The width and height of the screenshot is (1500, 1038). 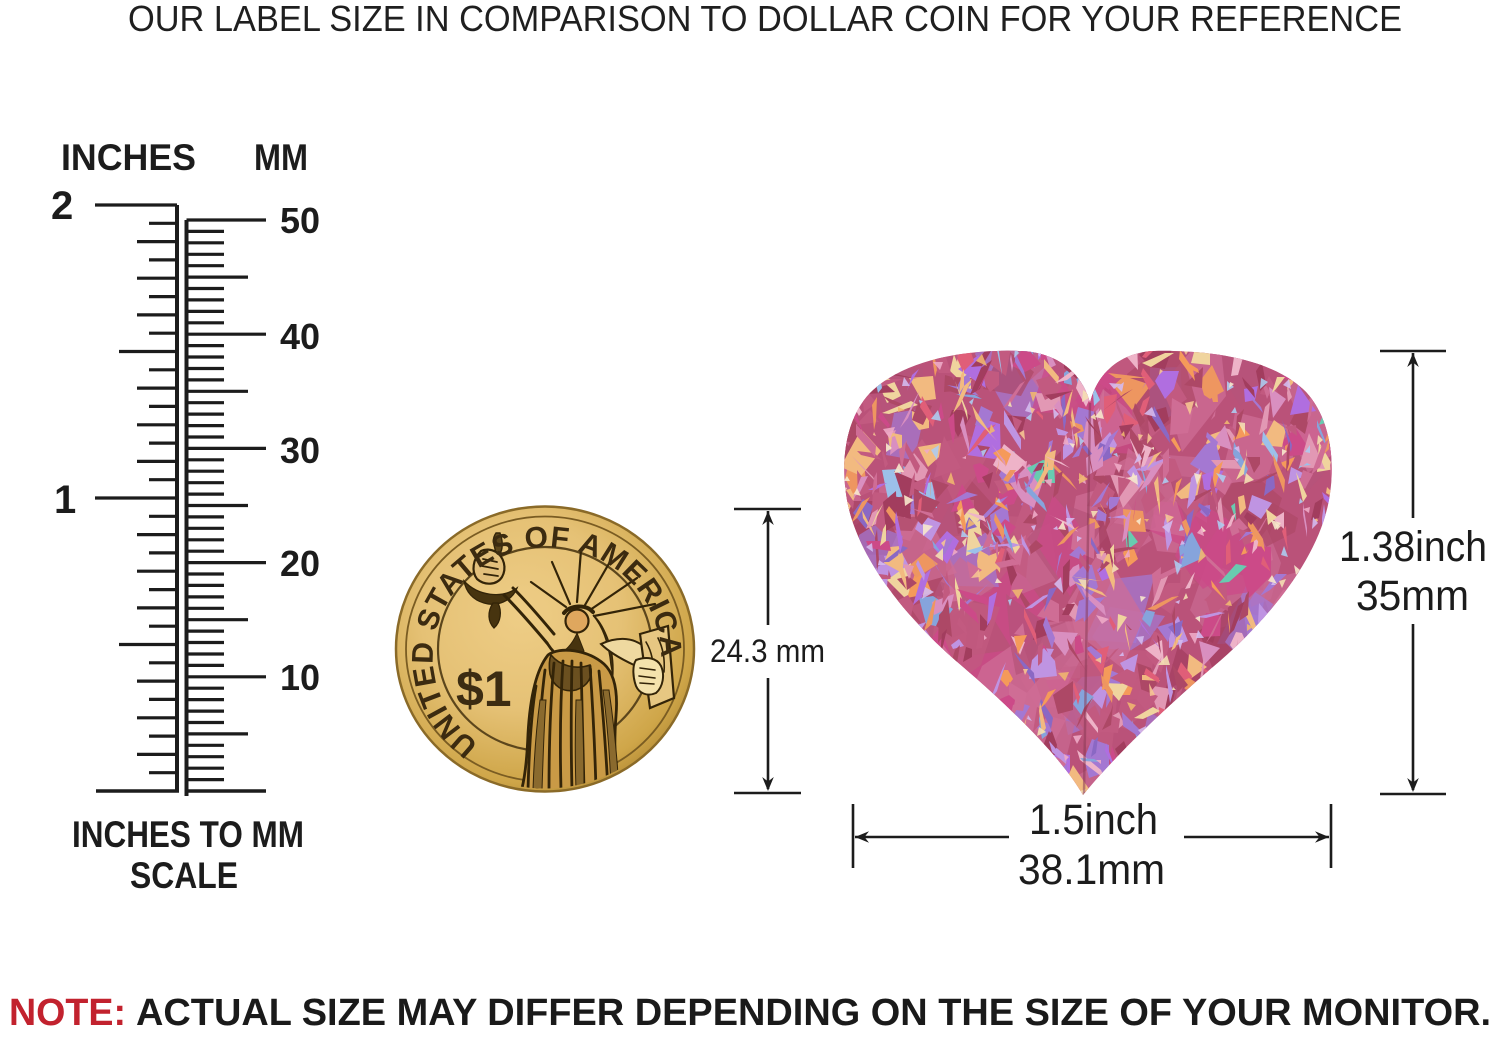 I want to click on svg-text: 20, so click(x=300, y=563).